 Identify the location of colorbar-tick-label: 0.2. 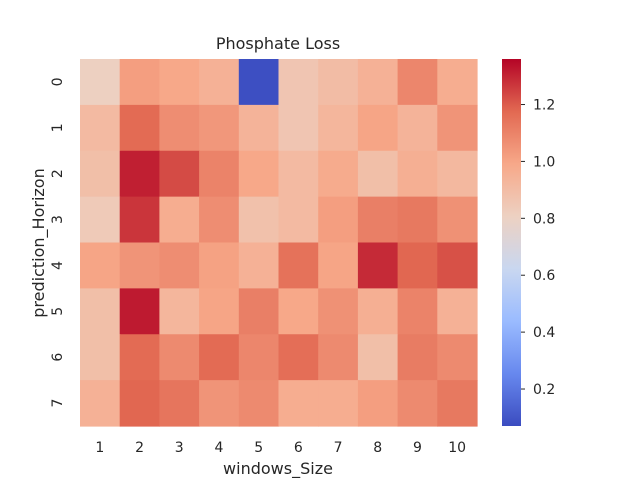
(544, 390).